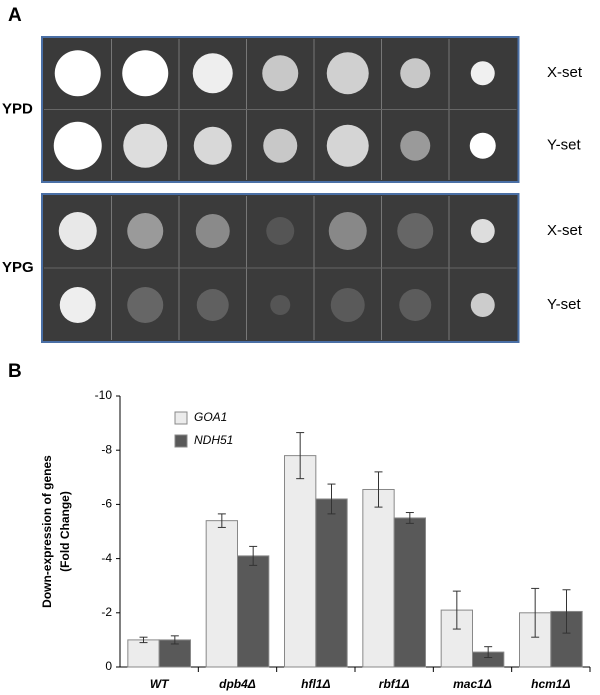 The height and width of the screenshot is (695, 600). Describe the element at coordinates (65, 531) in the screenshot. I see `y-axis-label: (Fold Change)` at that location.